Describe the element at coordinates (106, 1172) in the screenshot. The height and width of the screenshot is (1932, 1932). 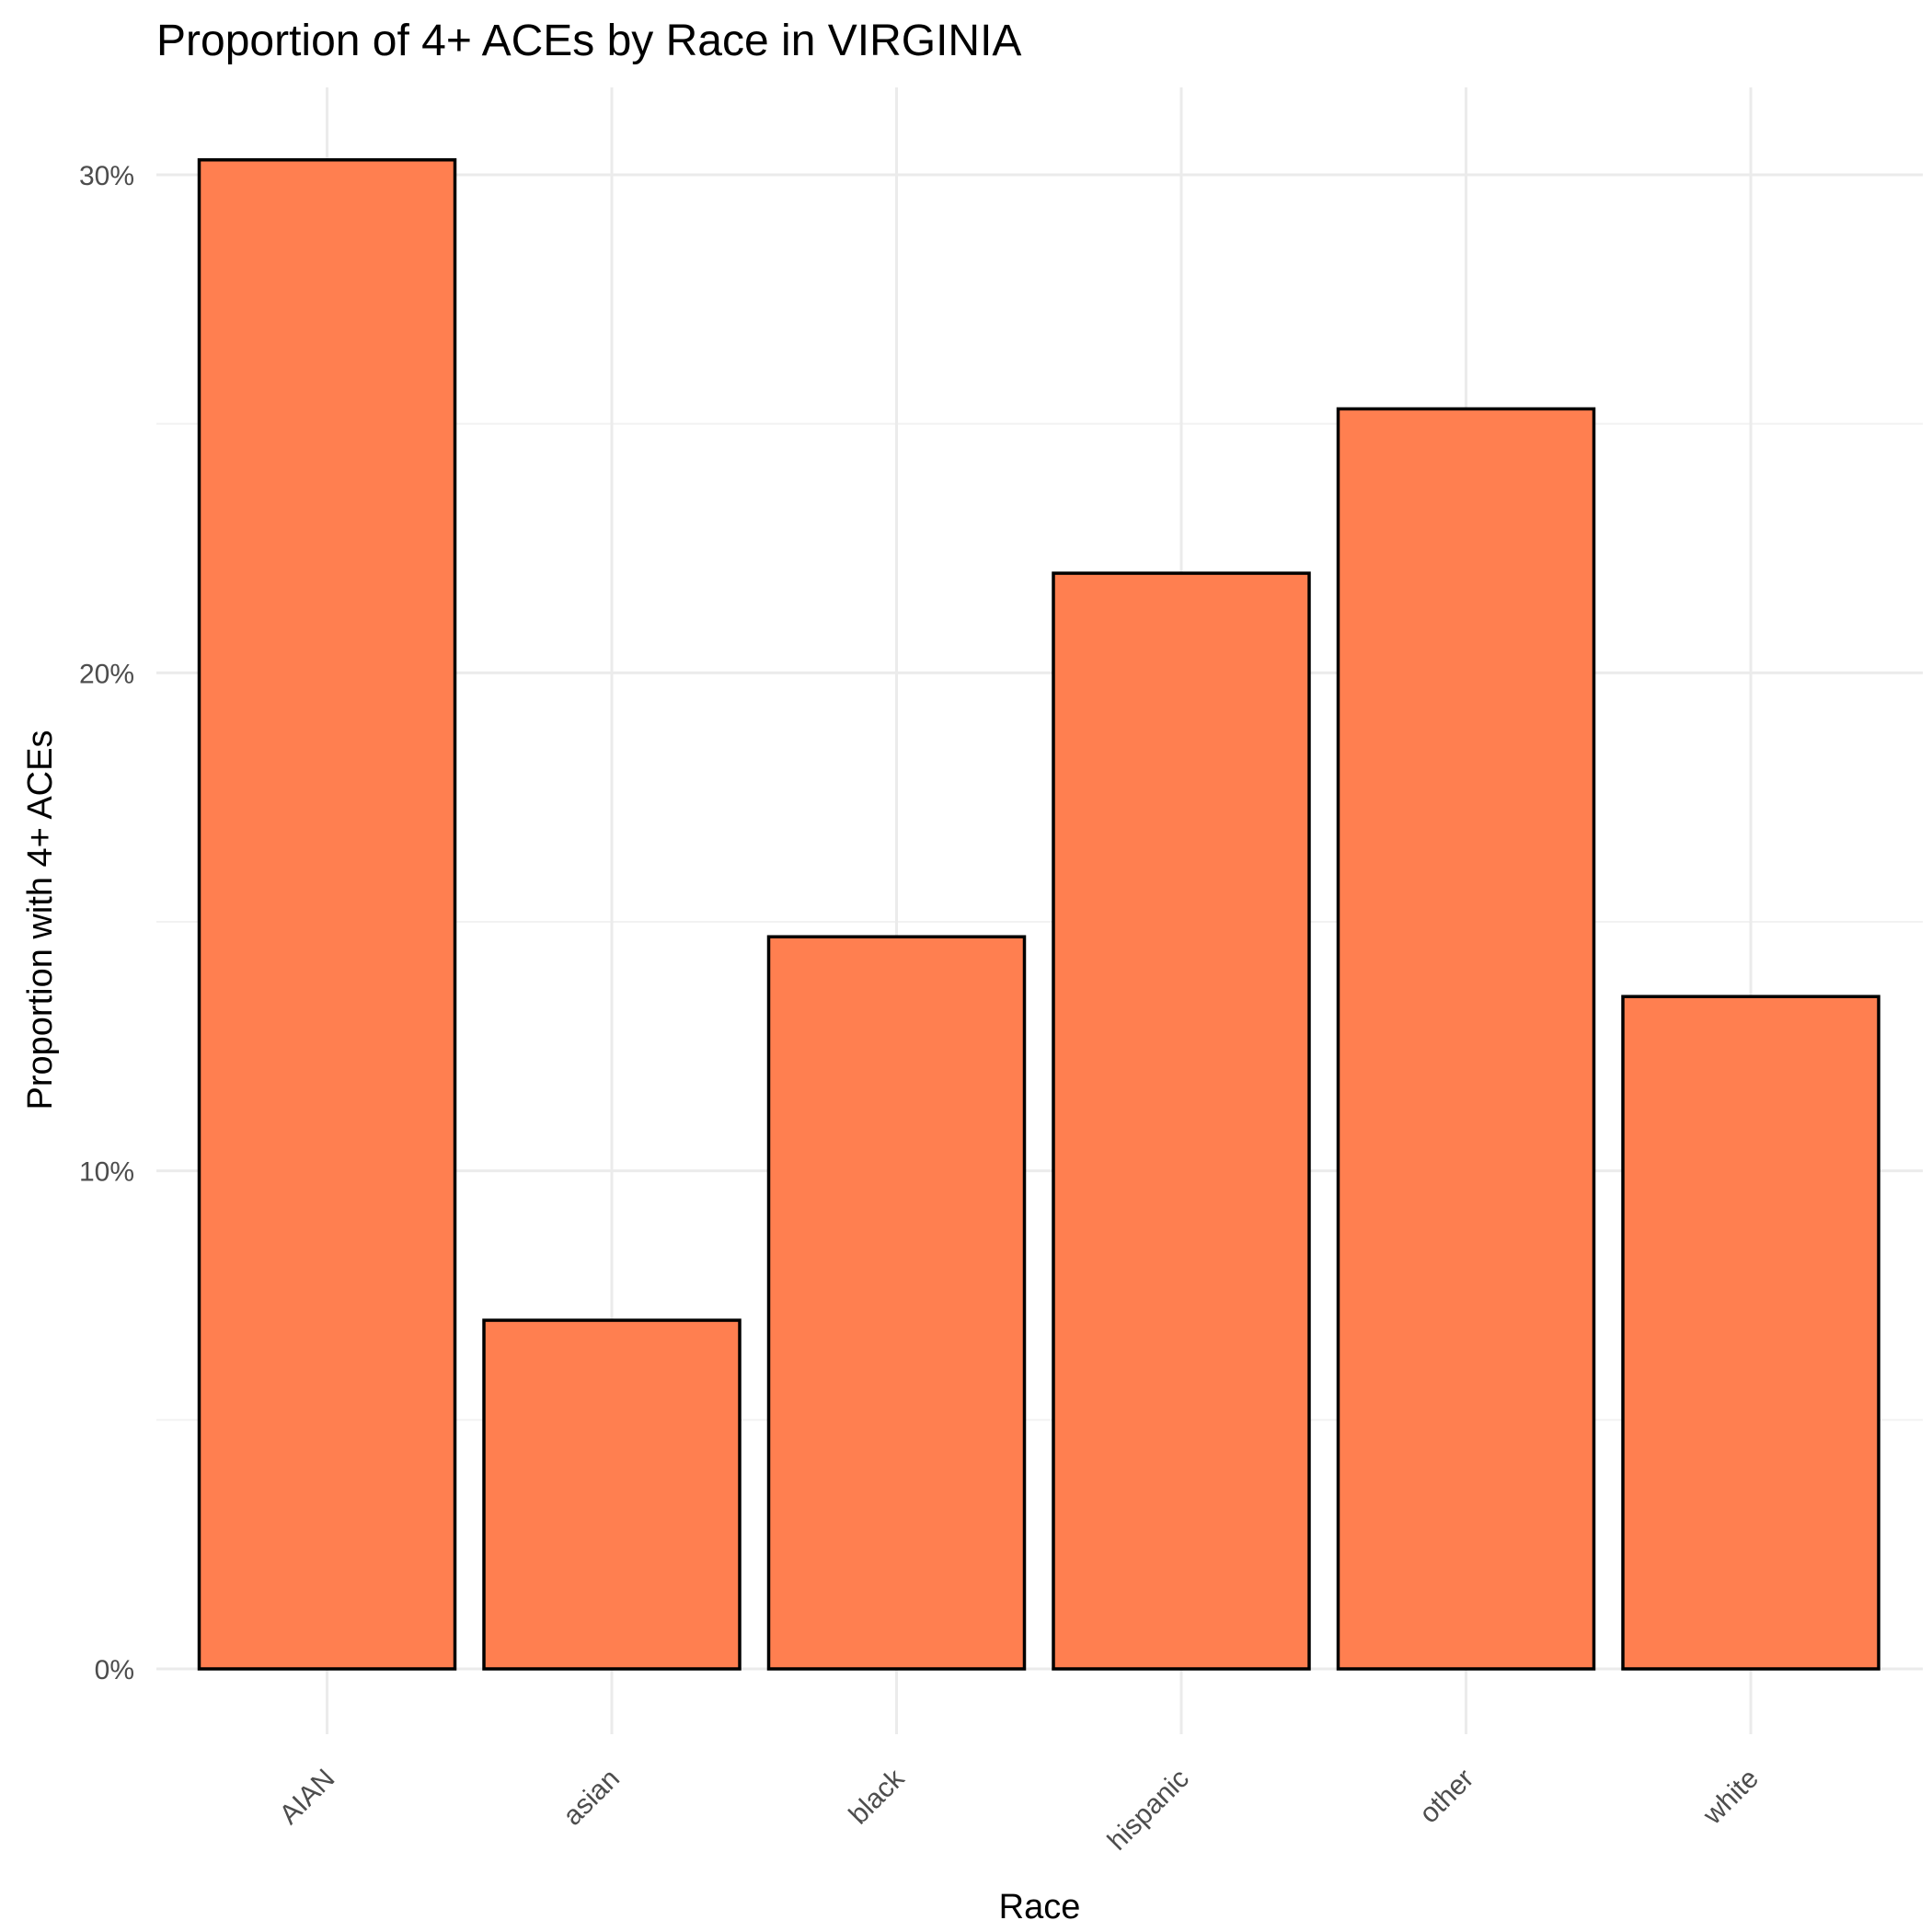
I see `y-tick-label: 10%` at that location.